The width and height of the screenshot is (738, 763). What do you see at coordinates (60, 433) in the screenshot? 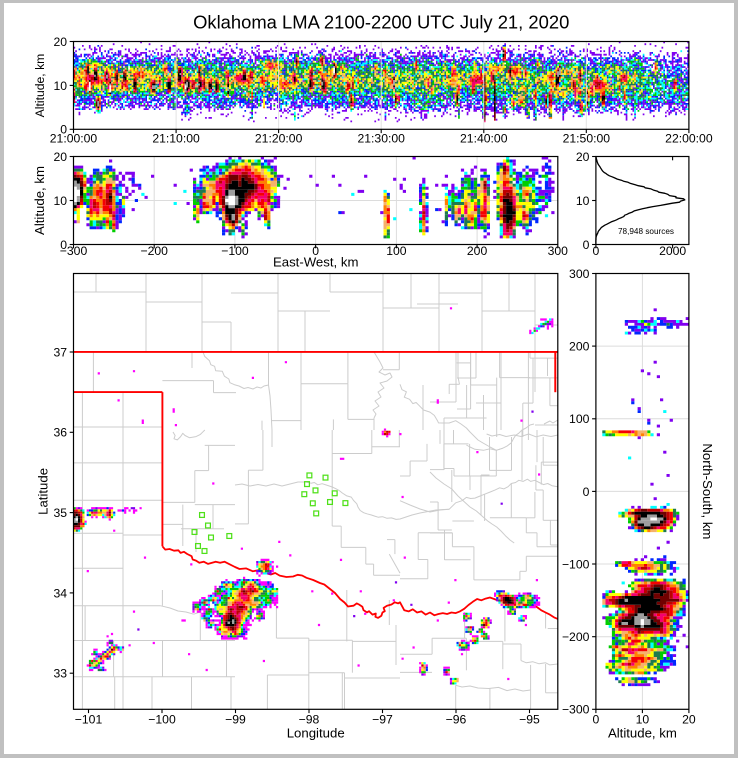
I see `svg-text: 36` at bounding box center [60, 433].